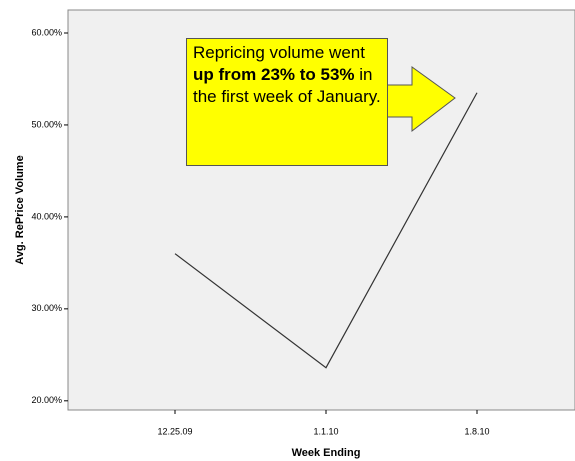 The height and width of the screenshot is (461, 575). I want to click on x-tick-label: 1.8.10, so click(476, 431).